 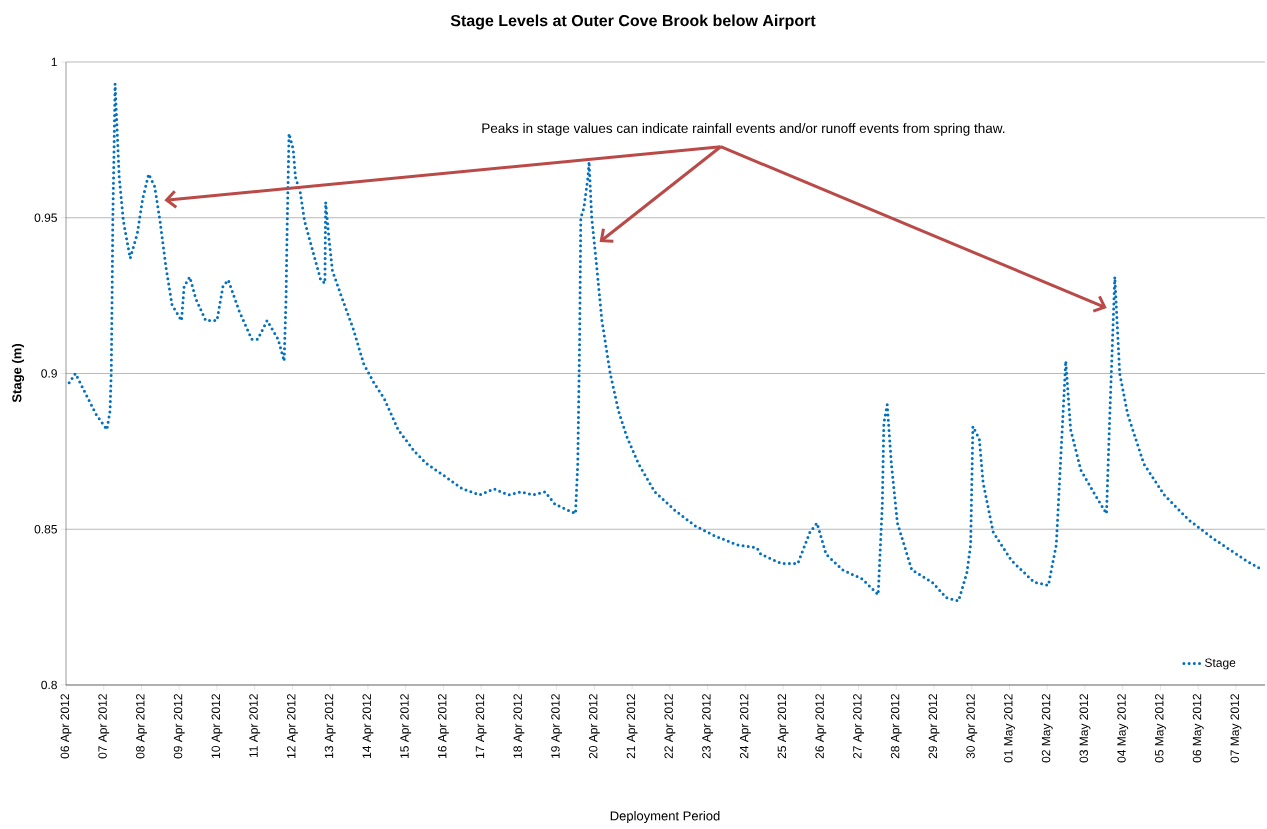 What do you see at coordinates (821, 726) in the screenshot?
I see `x-tick-label: 26 Apr 2012` at bounding box center [821, 726].